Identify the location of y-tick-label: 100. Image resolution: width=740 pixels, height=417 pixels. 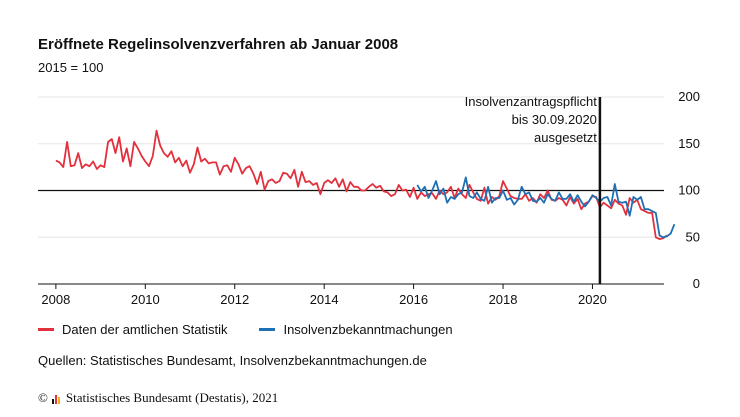
(689, 190).